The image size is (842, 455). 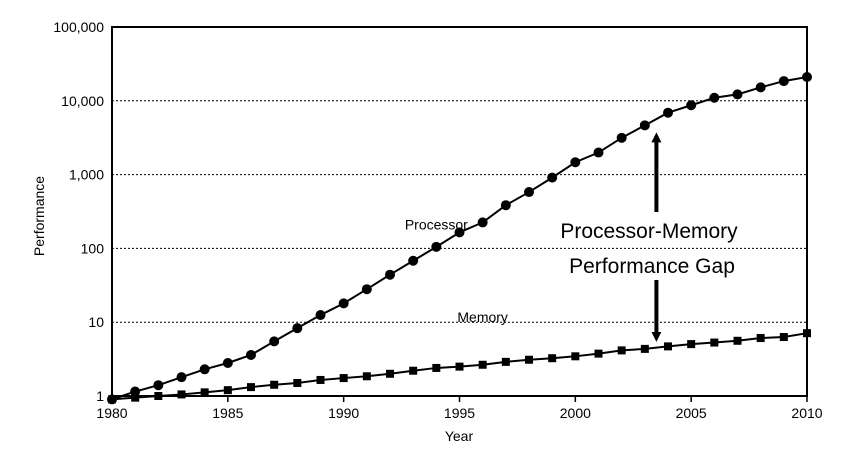 I want to click on x-tick-label: 1985, so click(x=227, y=413).